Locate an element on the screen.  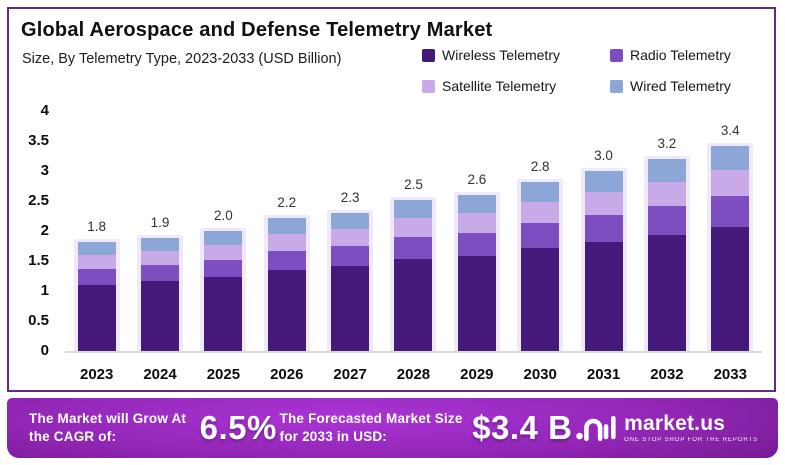
y-tick-label: 0 is located at coordinates (44, 350).